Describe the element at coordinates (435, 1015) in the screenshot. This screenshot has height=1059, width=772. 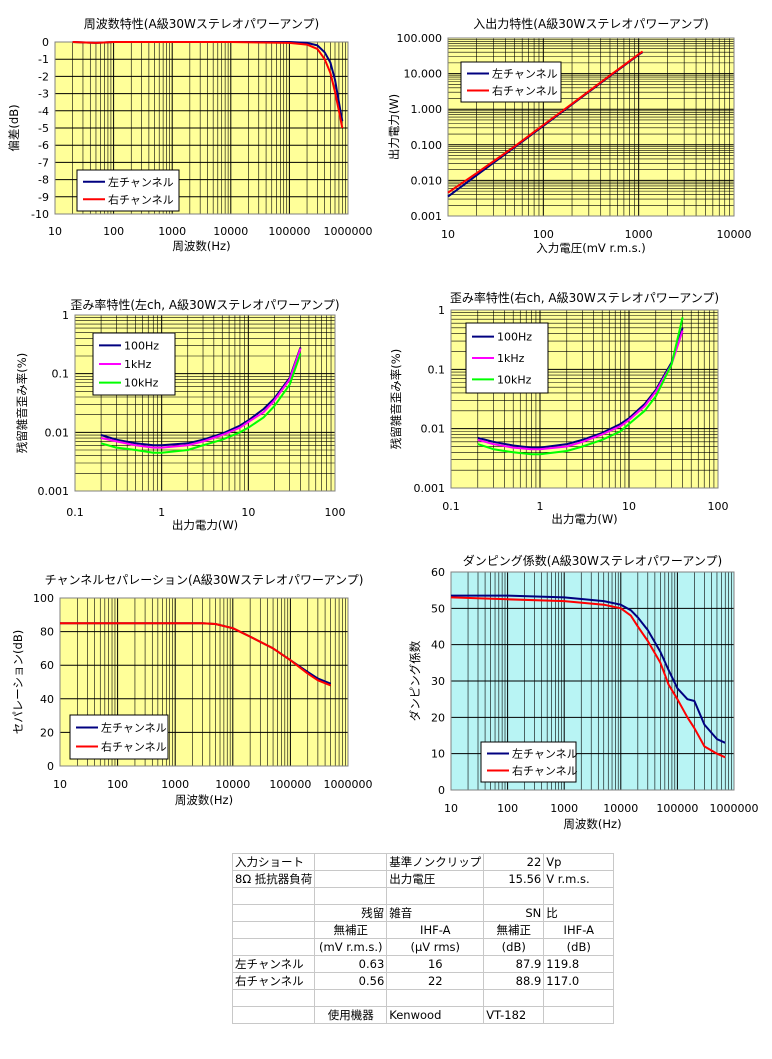
I see `table-cell: Kenwood` at that location.